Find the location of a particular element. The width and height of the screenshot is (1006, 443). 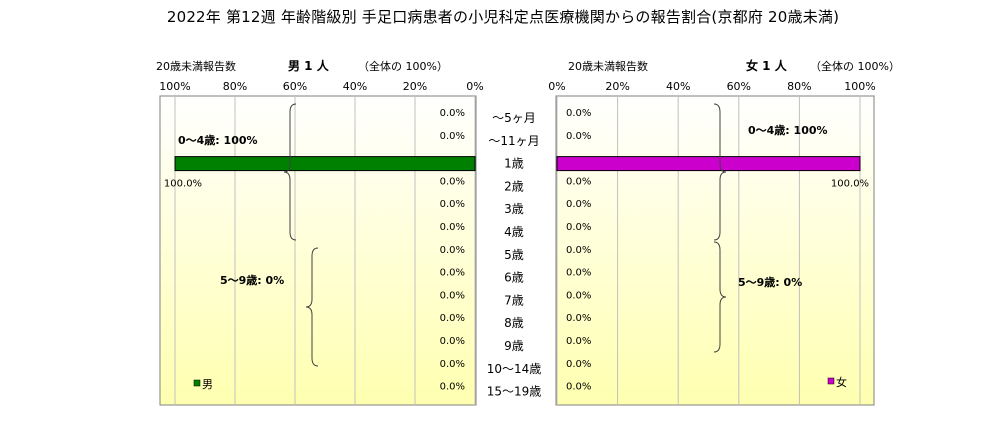

female-bar is located at coordinates (708, 164).